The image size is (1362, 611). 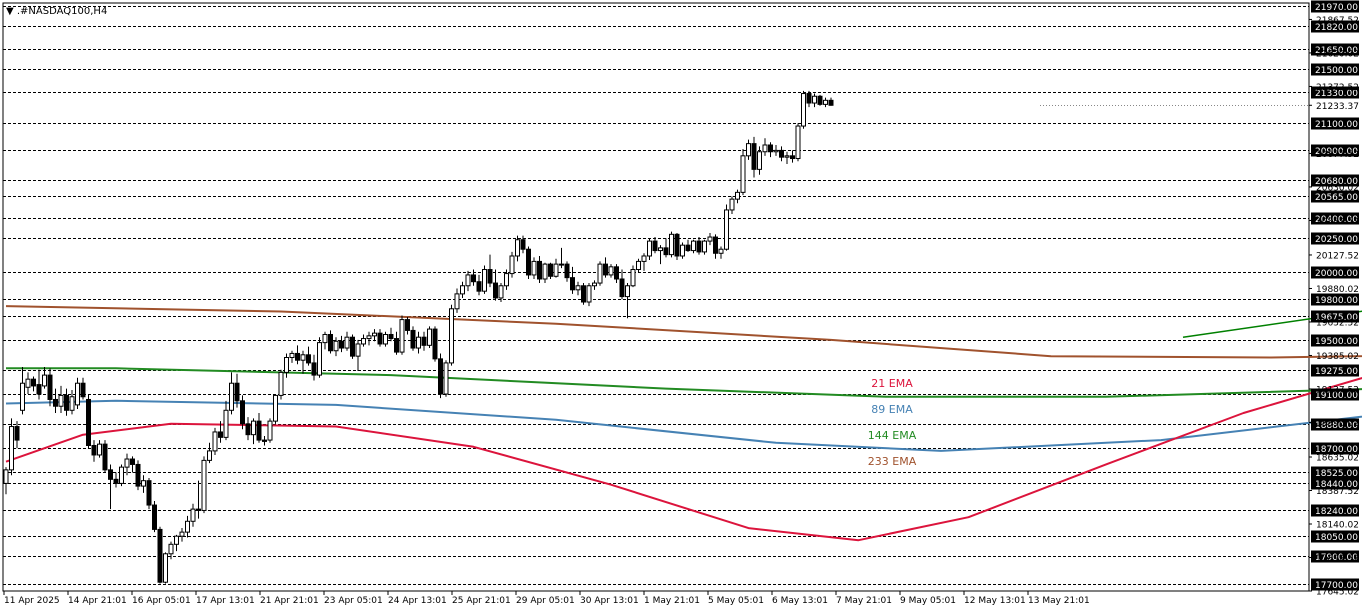 I want to click on price-level-label: 17700.00, so click(x=1336, y=586).